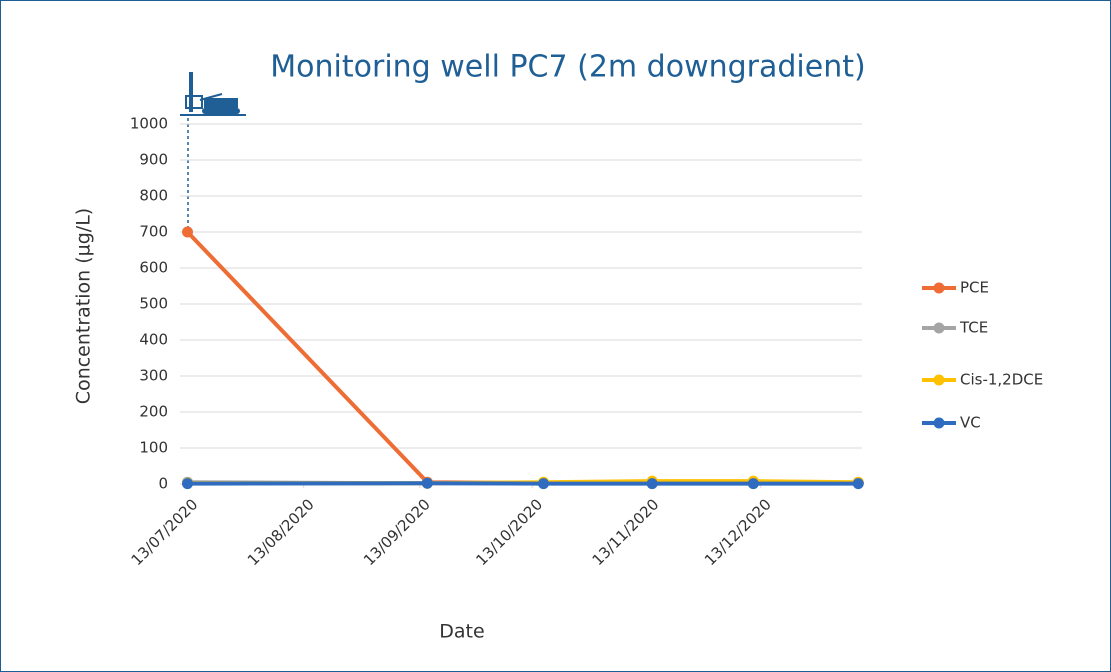  What do you see at coordinates (213, 94) in the screenshot?
I see `rig-icon` at bounding box center [213, 94].